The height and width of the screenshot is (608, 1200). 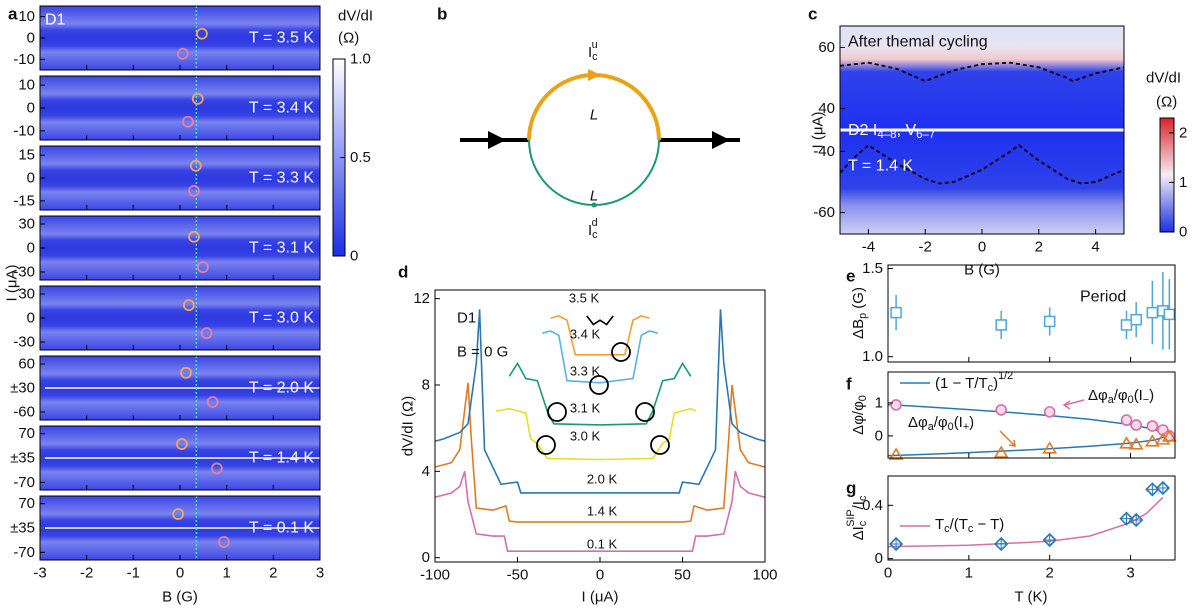 What do you see at coordinates (595, 235) in the screenshot?
I see `current-label-part: c` at bounding box center [595, 235].